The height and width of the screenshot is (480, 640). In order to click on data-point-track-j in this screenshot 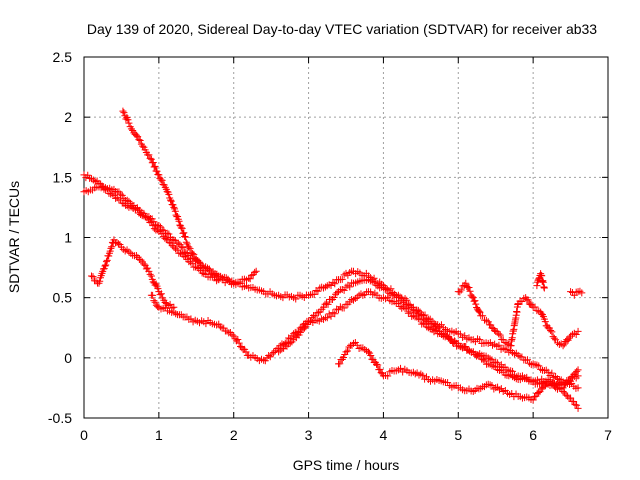, I will do `click(582, 293)`.